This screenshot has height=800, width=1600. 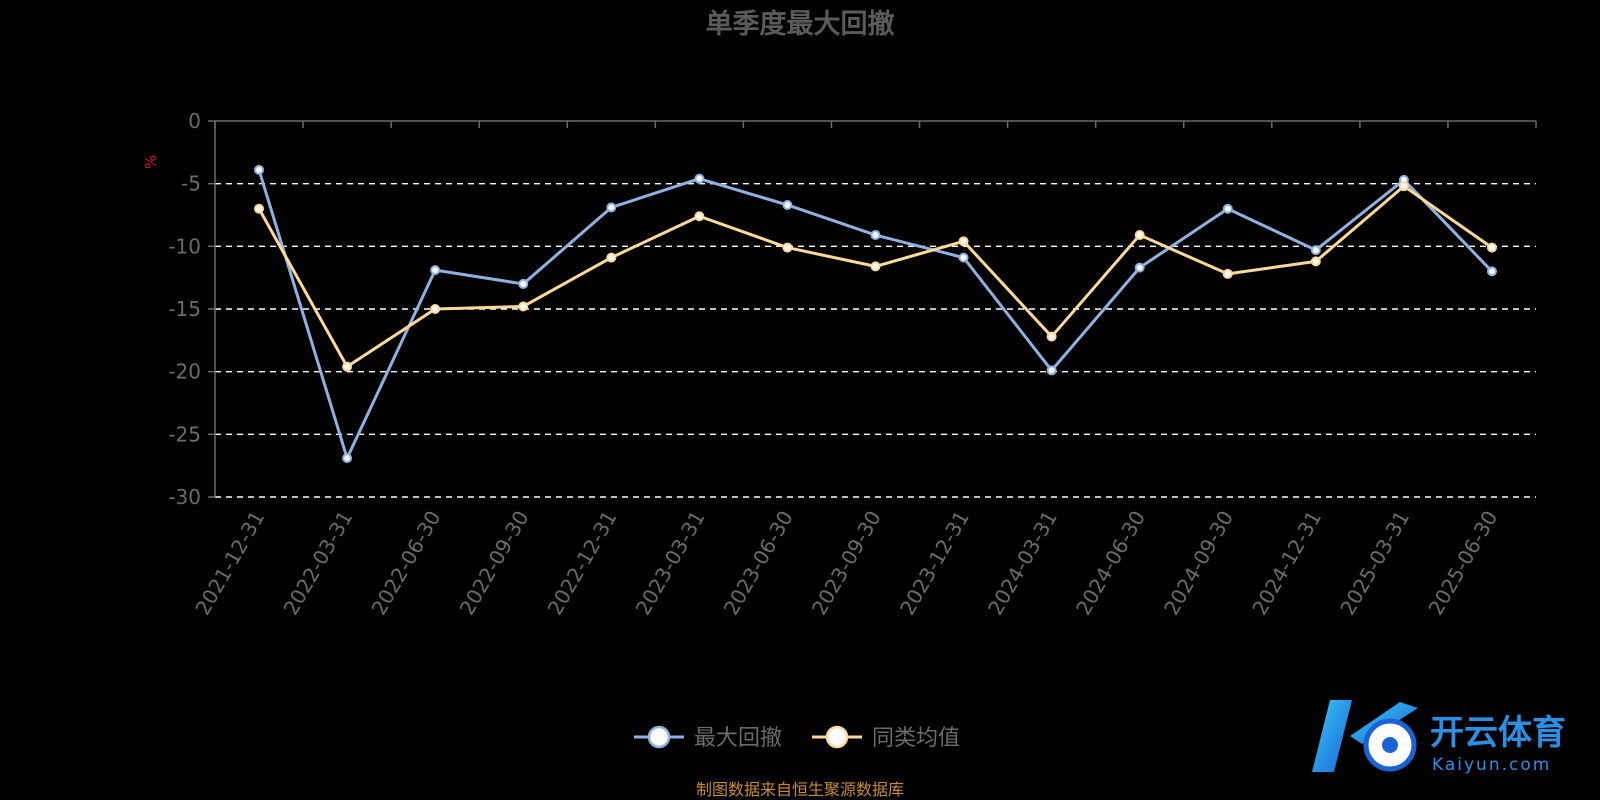 What do you see at coordinates (758, 563) in the screenshot?
I see `x-tick-label: 2023-06-30` at bounding box center [758, 563].